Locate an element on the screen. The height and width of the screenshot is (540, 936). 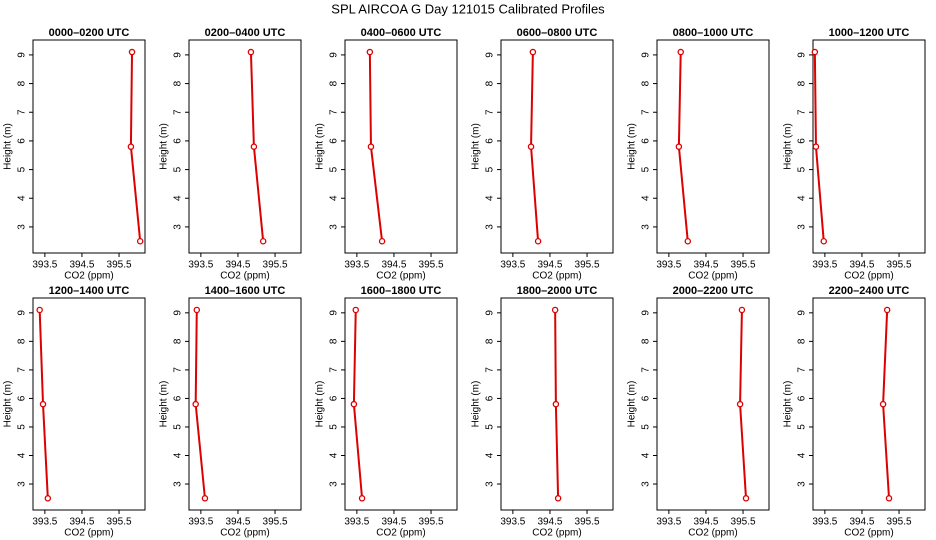
panel-title: 1000–1200 UTC is located at coordinates (869, 33).